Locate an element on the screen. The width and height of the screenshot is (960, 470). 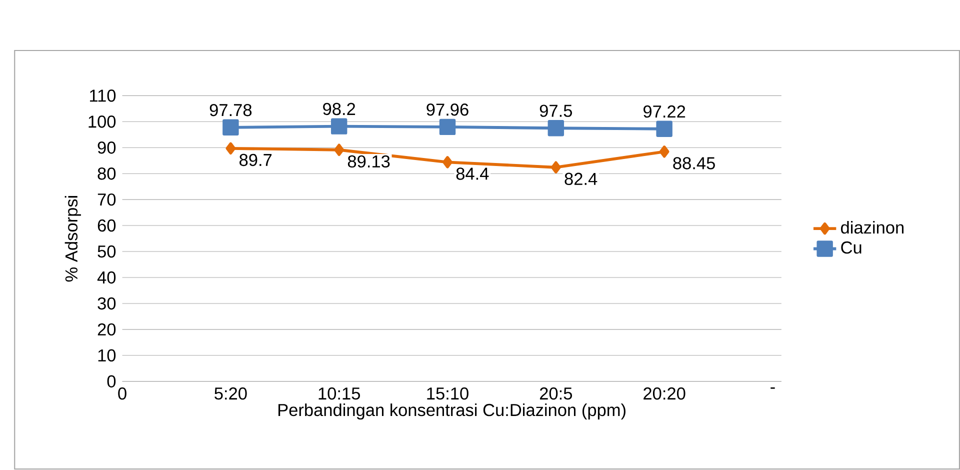
x-tick-label: 15:10 is located at coordinates (447, 394).